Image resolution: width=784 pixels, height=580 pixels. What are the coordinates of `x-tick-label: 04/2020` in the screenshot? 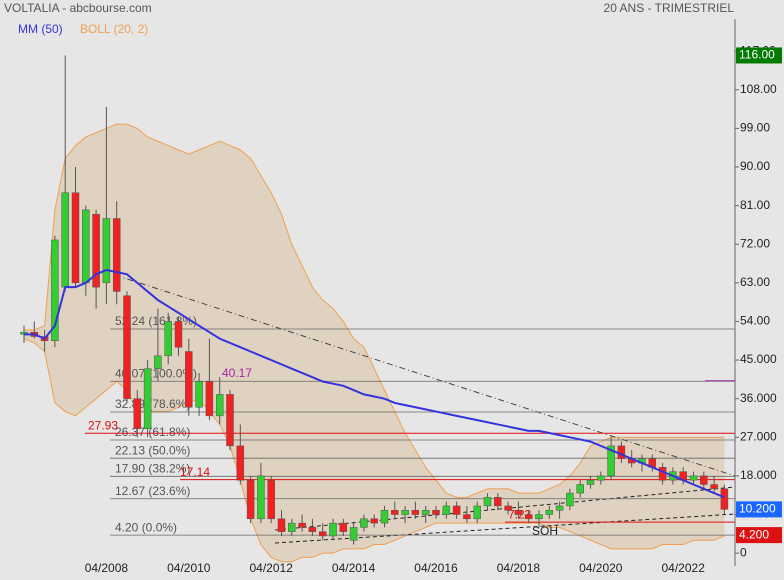 It's located at (601, 568).